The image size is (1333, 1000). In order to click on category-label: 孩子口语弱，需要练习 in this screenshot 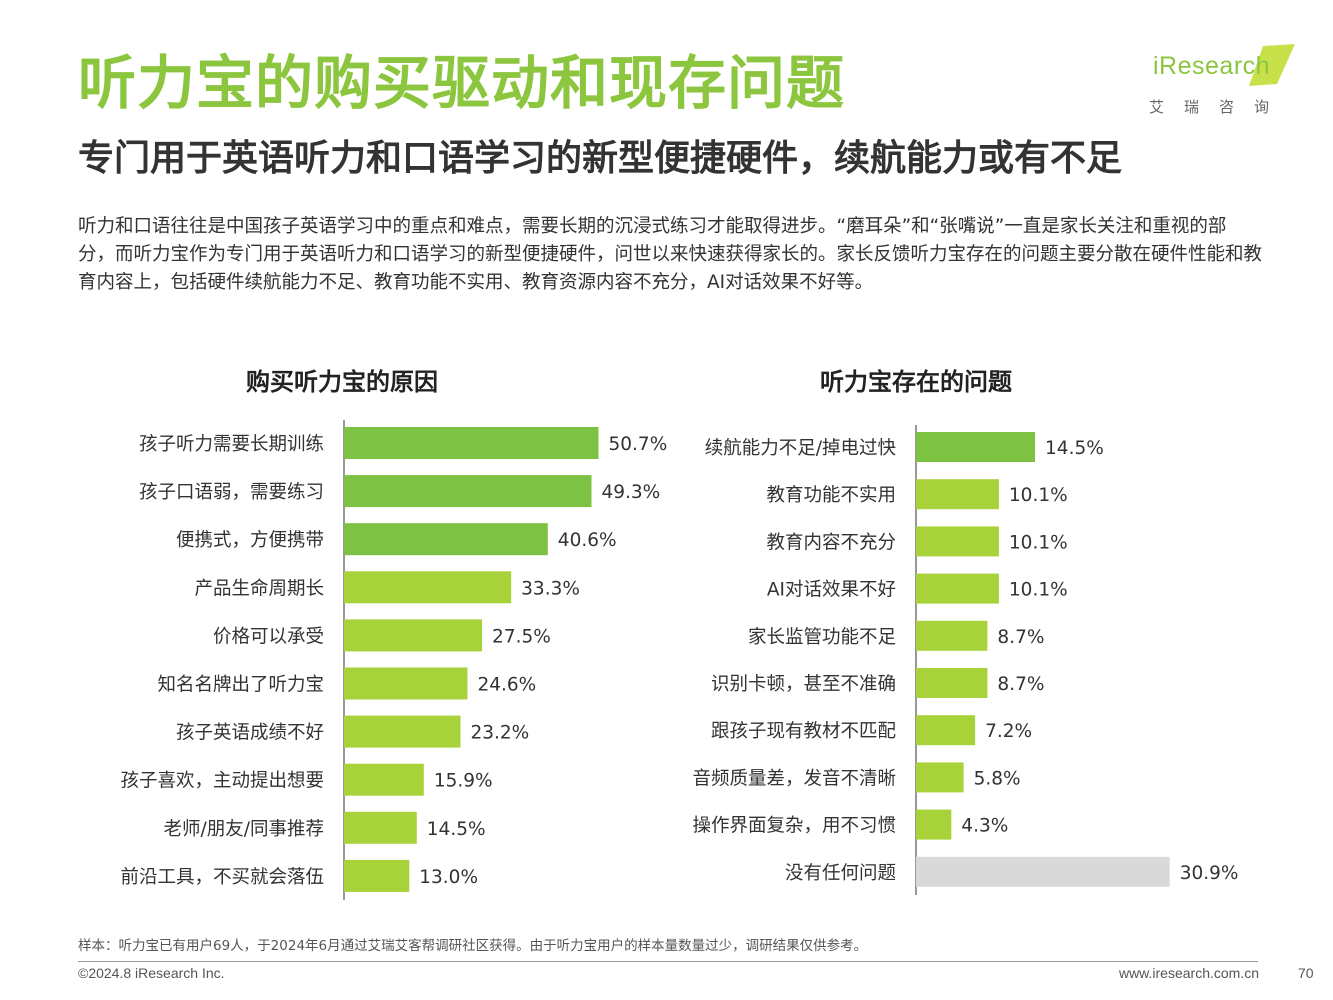, I will do `click(231, 492)`.